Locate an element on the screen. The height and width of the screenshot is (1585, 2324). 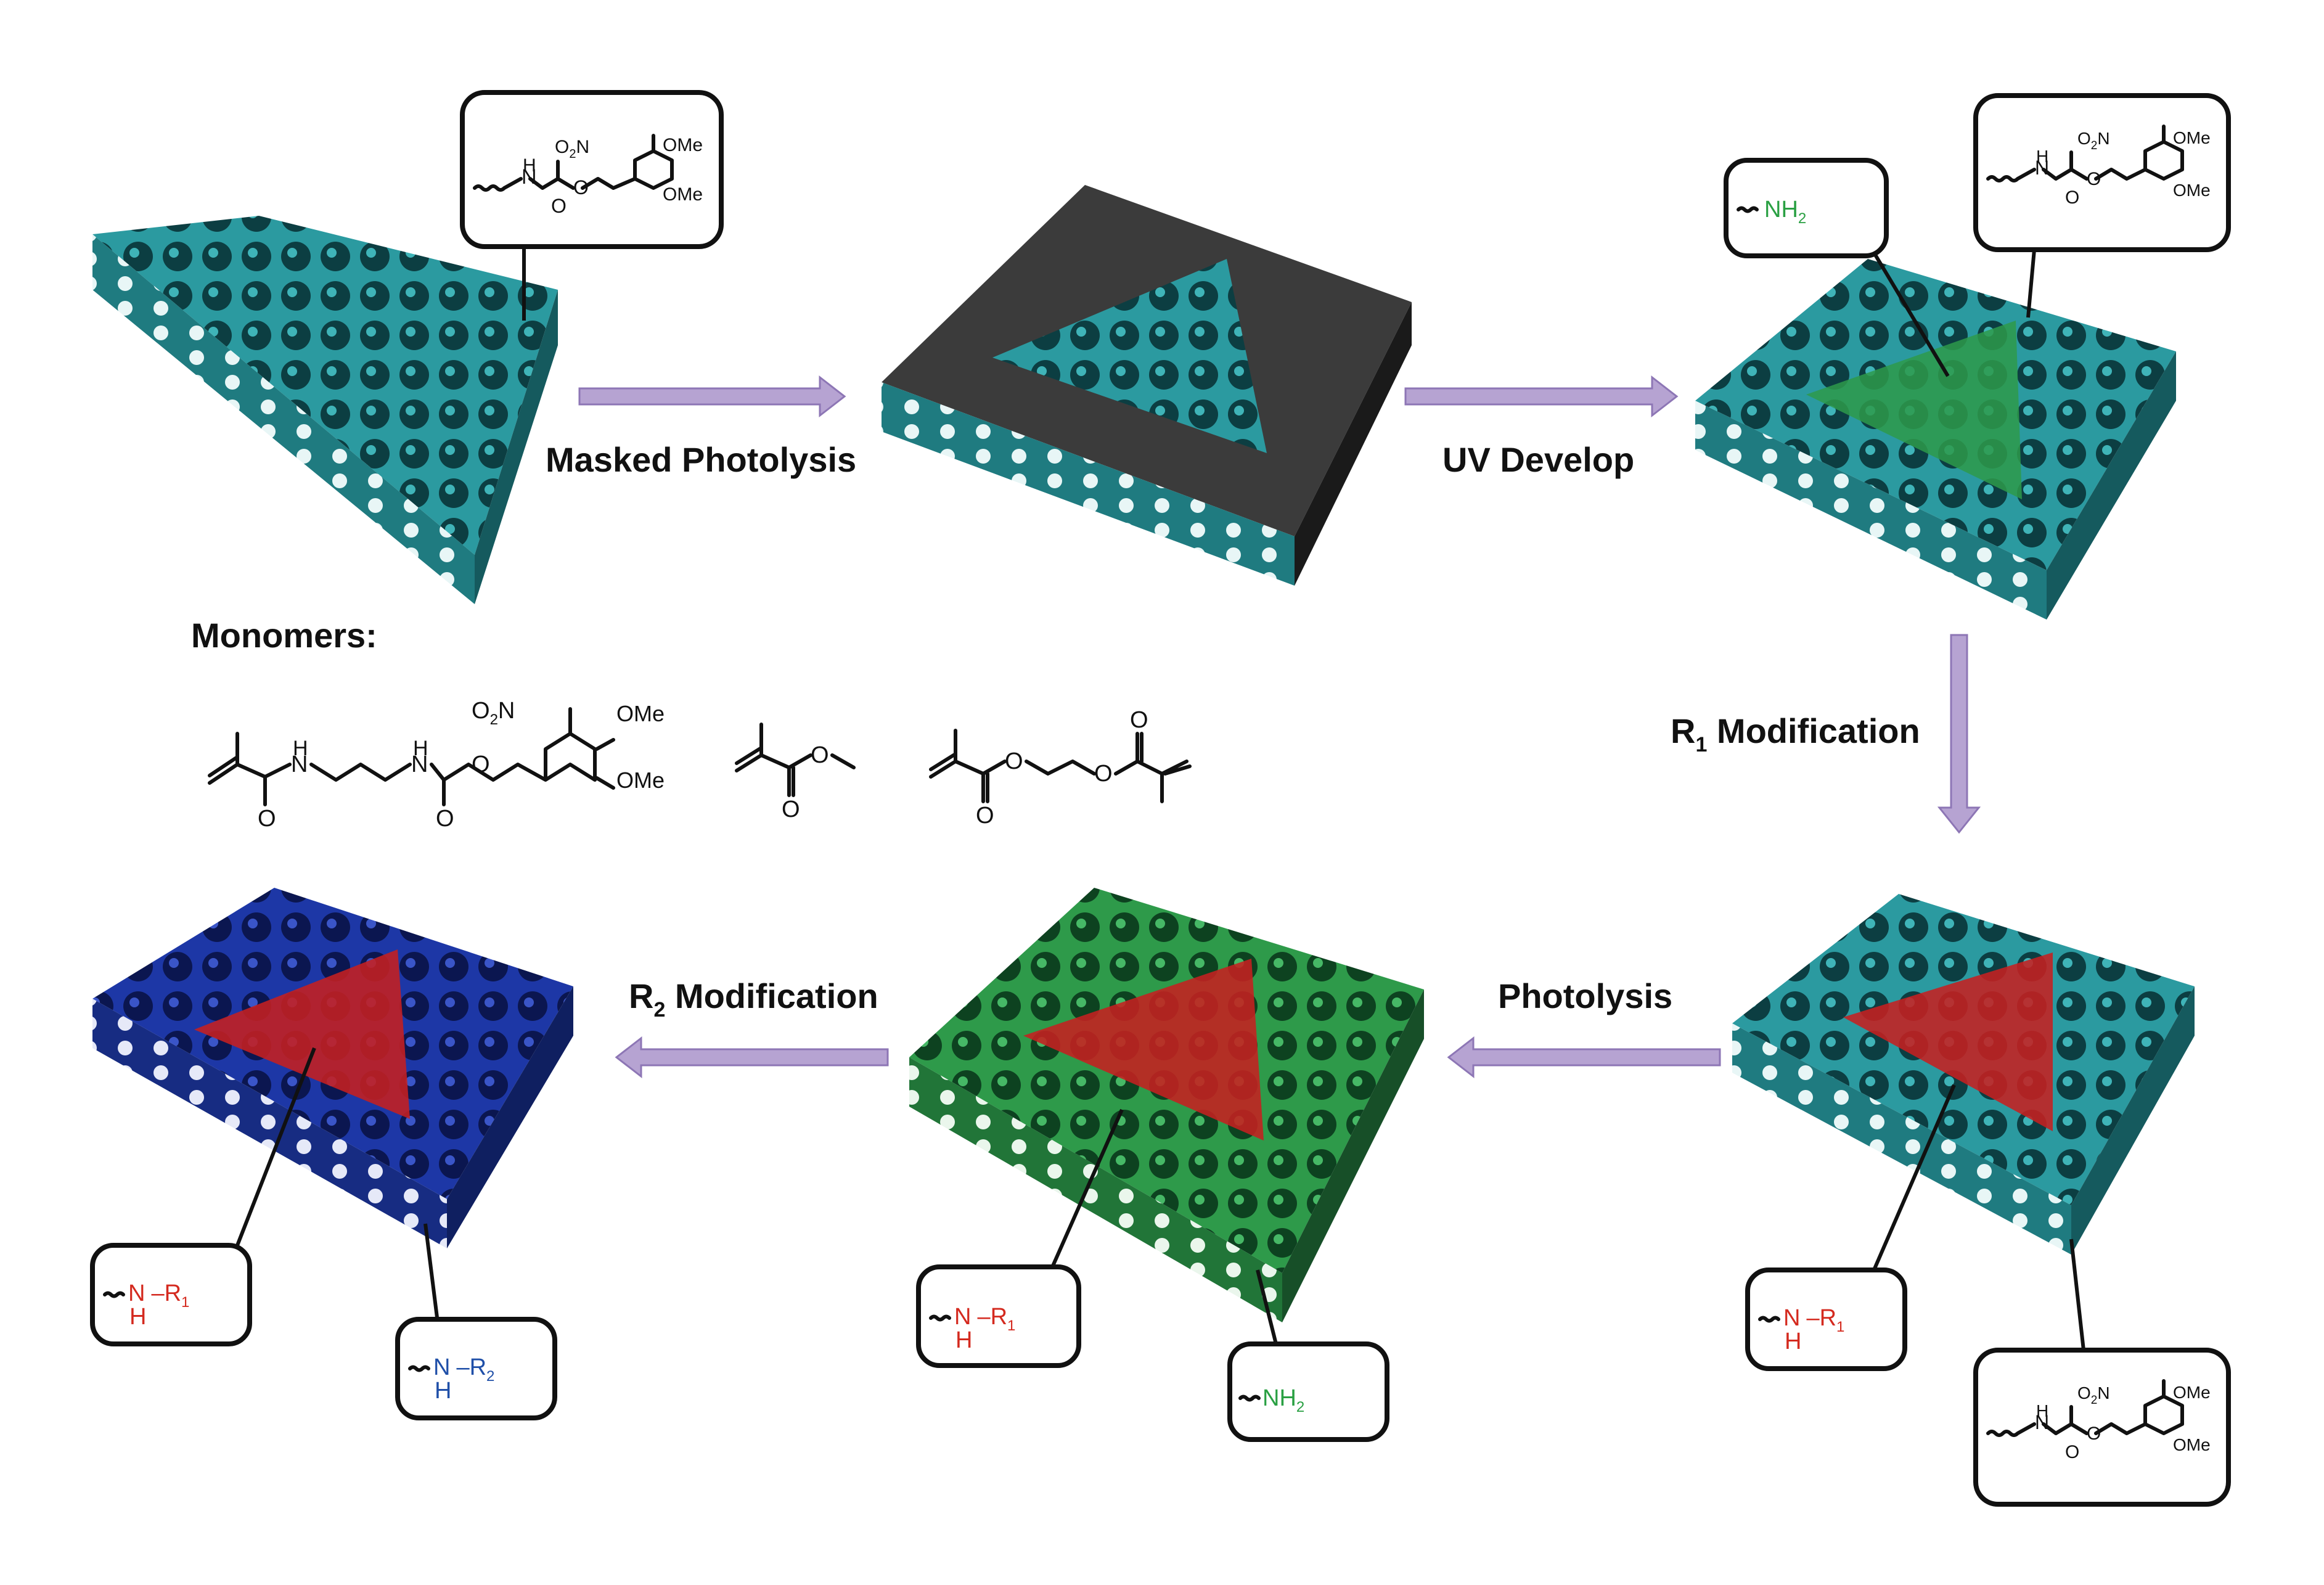
text-o-ester-1: O is located at coordinates (1014, 761).